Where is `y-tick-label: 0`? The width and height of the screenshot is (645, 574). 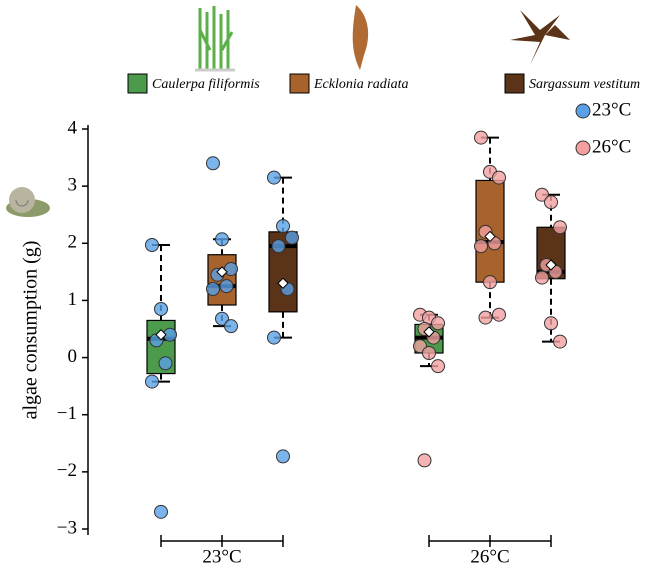 y-tick-label: 0 is located at coordinates (73, 356).